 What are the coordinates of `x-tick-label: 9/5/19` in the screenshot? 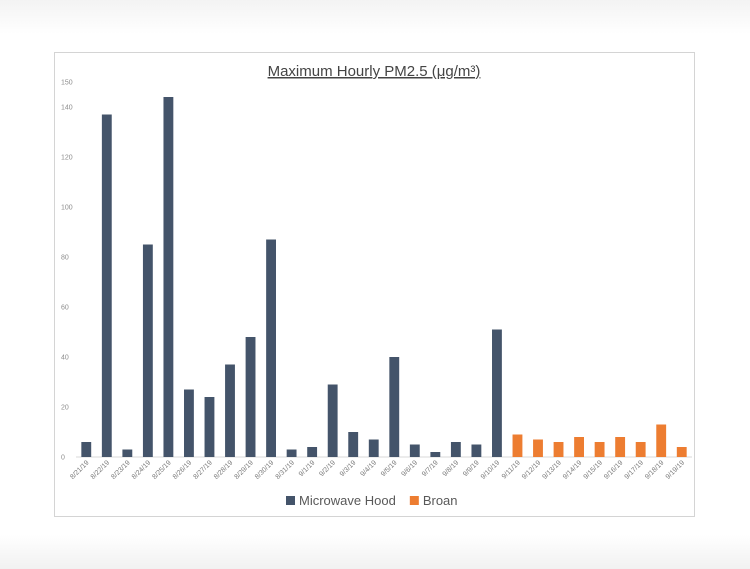 It's located at (389, 468).